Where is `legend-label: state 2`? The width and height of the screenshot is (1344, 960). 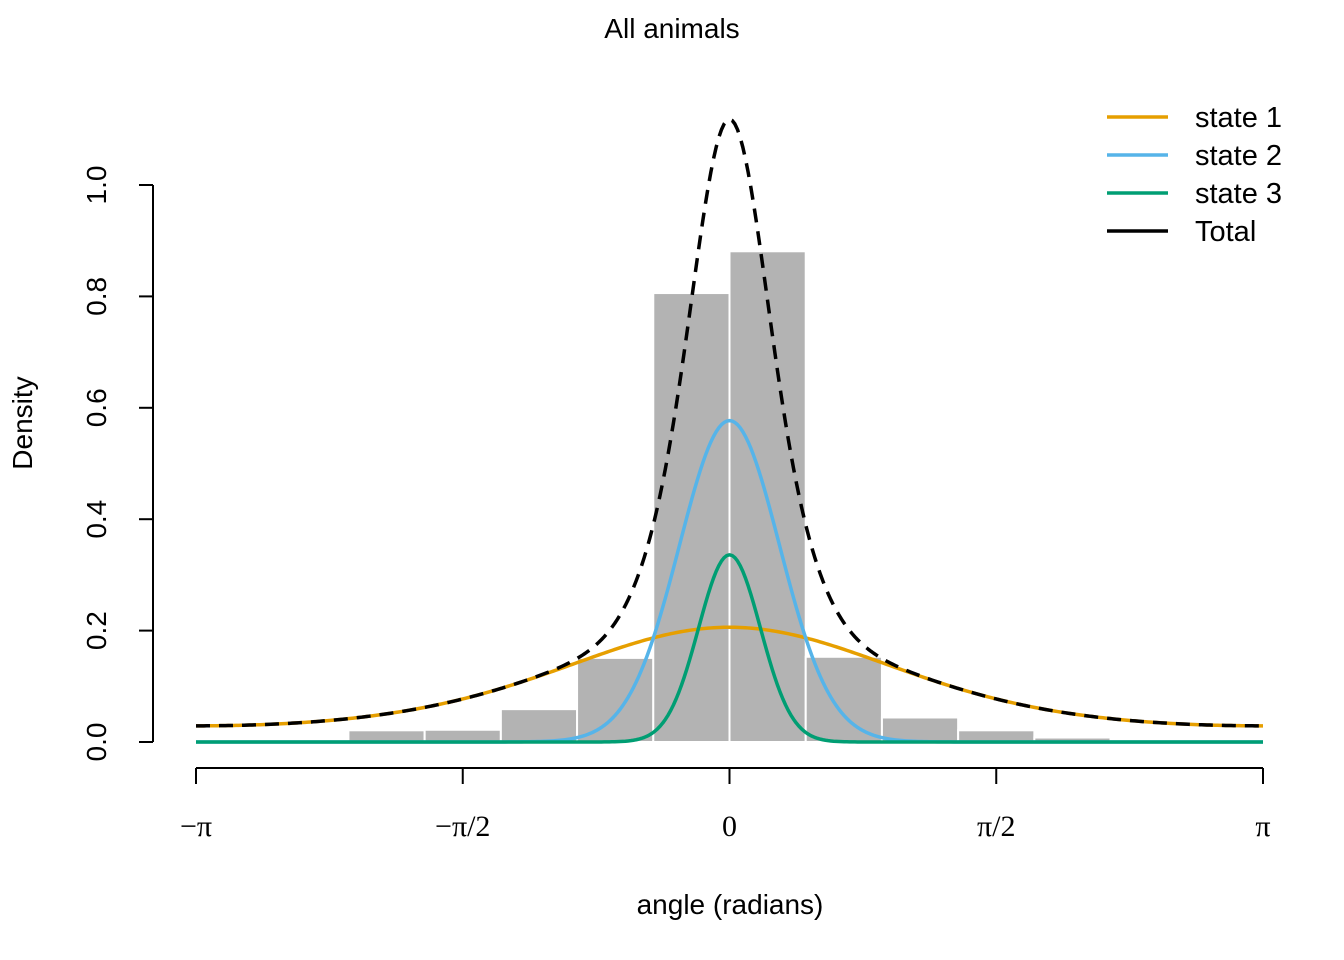
legend-label: state 2 is located at coordinates (1238, 156).